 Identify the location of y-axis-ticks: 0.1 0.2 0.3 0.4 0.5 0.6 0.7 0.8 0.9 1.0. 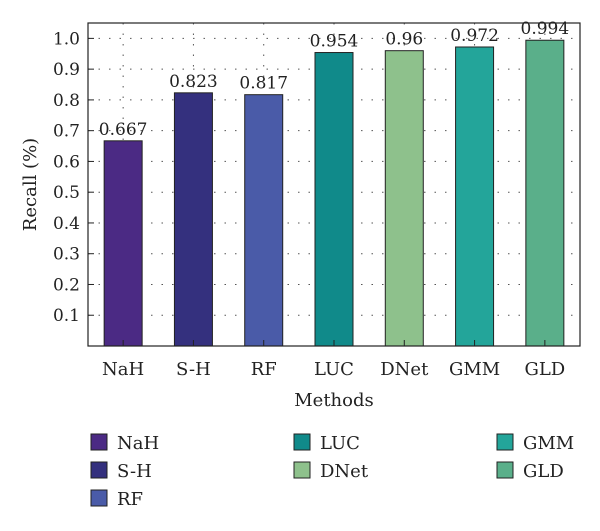
(73, 177).